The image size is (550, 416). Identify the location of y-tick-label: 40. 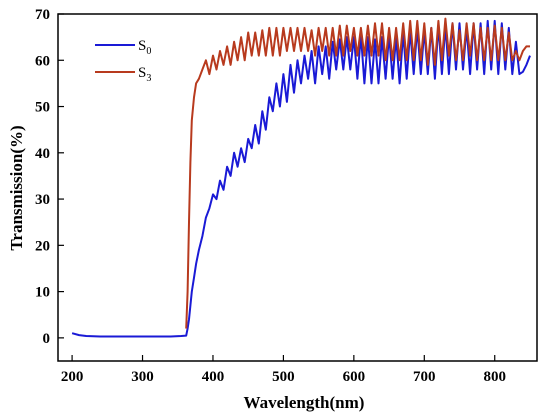
(42, 154).